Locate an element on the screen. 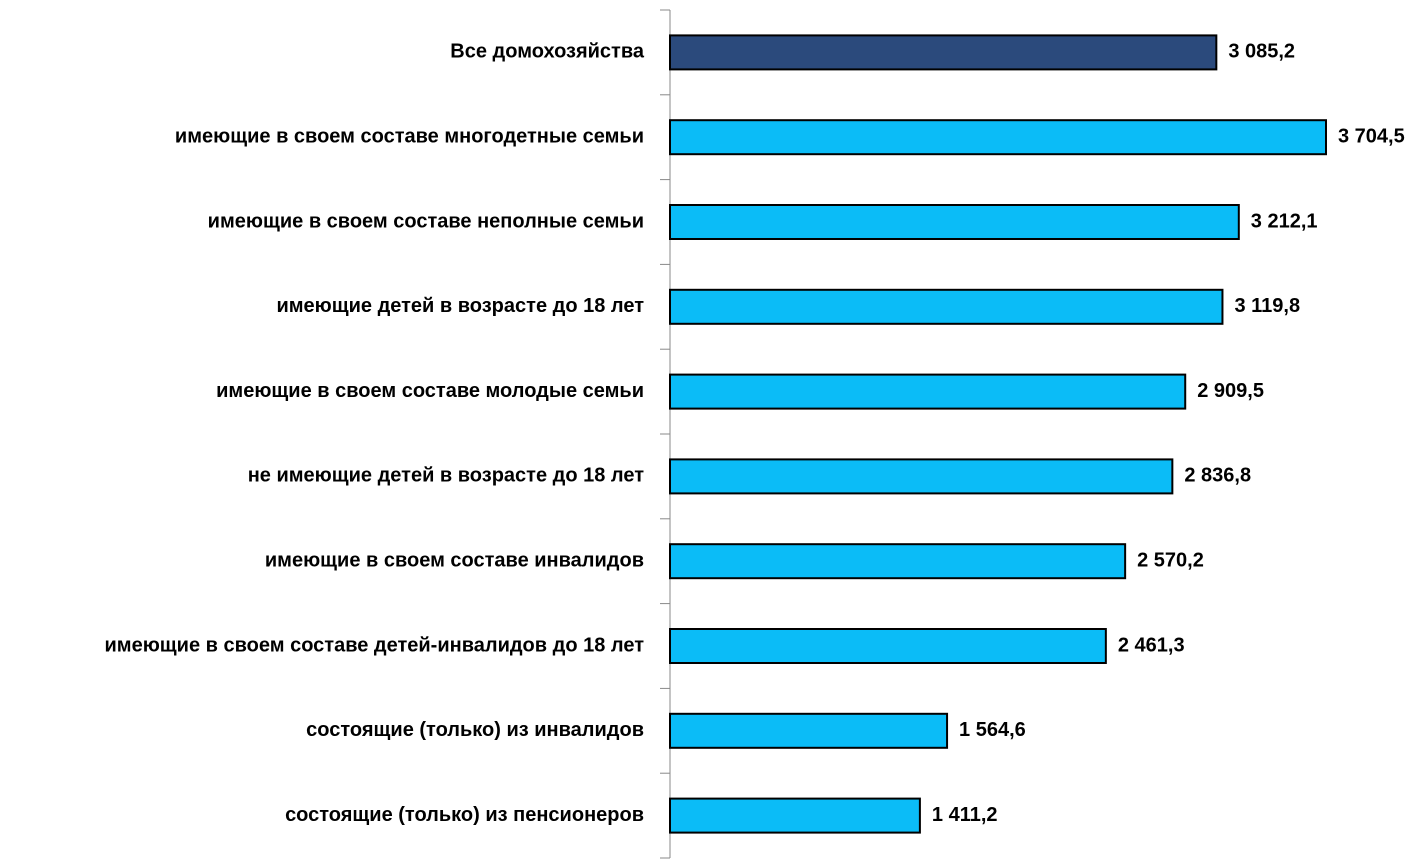 This screenshot has width=1416, height=860. category-label: имеющие детей в возрасте до 18 лет is located at coordinates (460, 306).